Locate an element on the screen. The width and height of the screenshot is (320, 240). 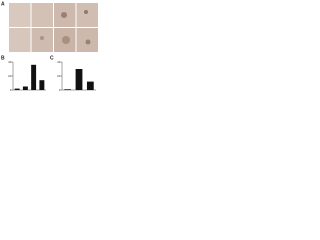
panel-label: C is located at coordinates (52, 58).